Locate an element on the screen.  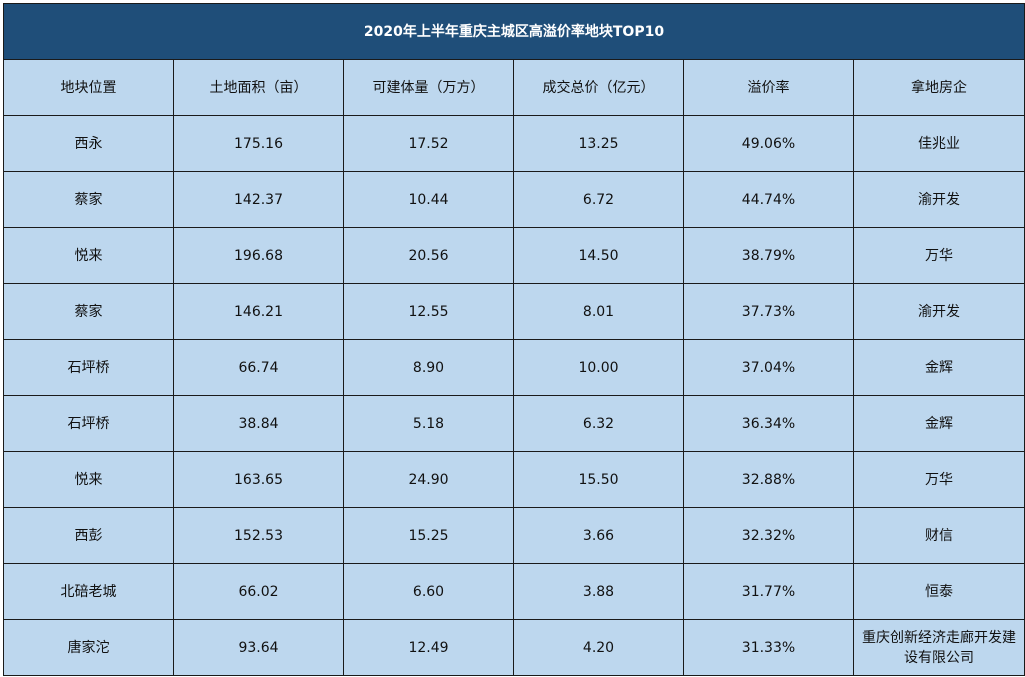
cell-land-area: 196.68 is located at coordinates (258, 255).